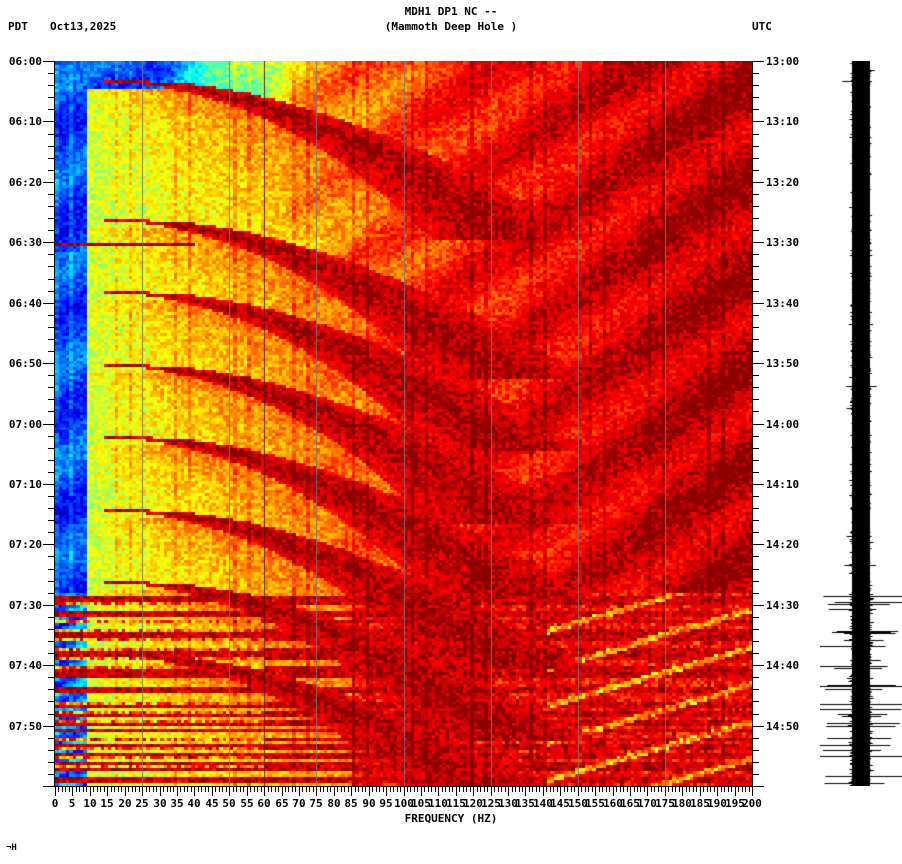 Image resolution: width=902 pixels, height=864 pixels. I want to click on left-time-label: 07:00, so click(25, 424).